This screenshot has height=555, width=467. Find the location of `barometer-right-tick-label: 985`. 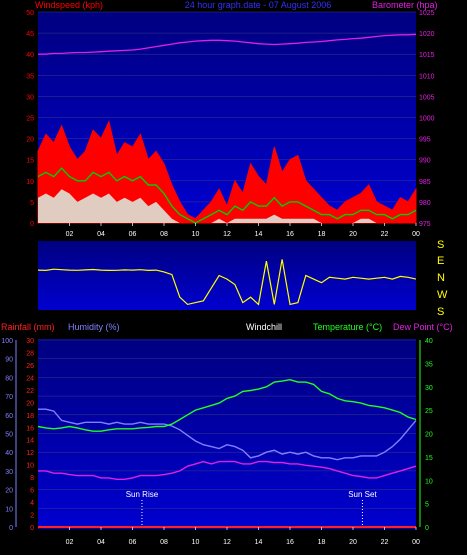

barometer-right-tick-label: 985 is located at coordinates (425, 182).